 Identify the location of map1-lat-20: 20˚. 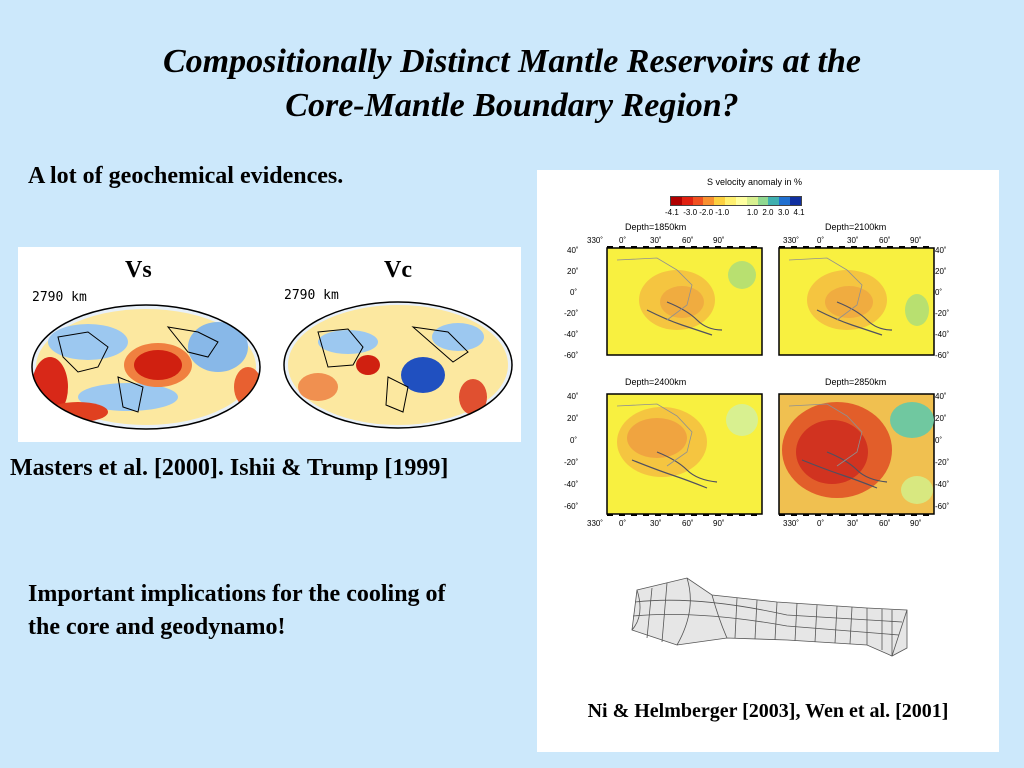
(573, 271).